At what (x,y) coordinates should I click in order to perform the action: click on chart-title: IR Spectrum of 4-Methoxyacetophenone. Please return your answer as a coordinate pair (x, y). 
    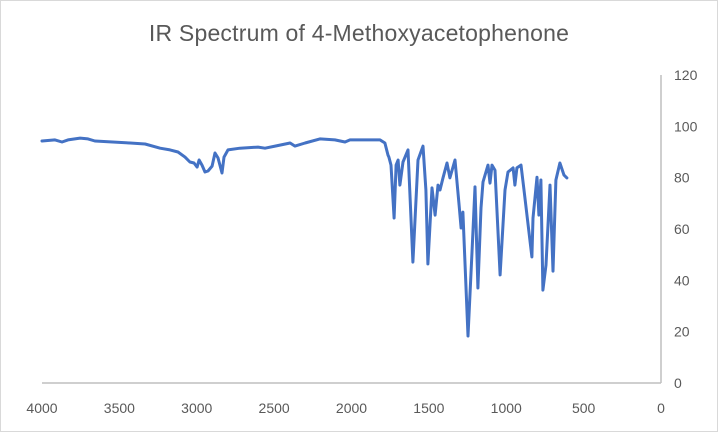
    Looking at the image, I should click on (359, 33).